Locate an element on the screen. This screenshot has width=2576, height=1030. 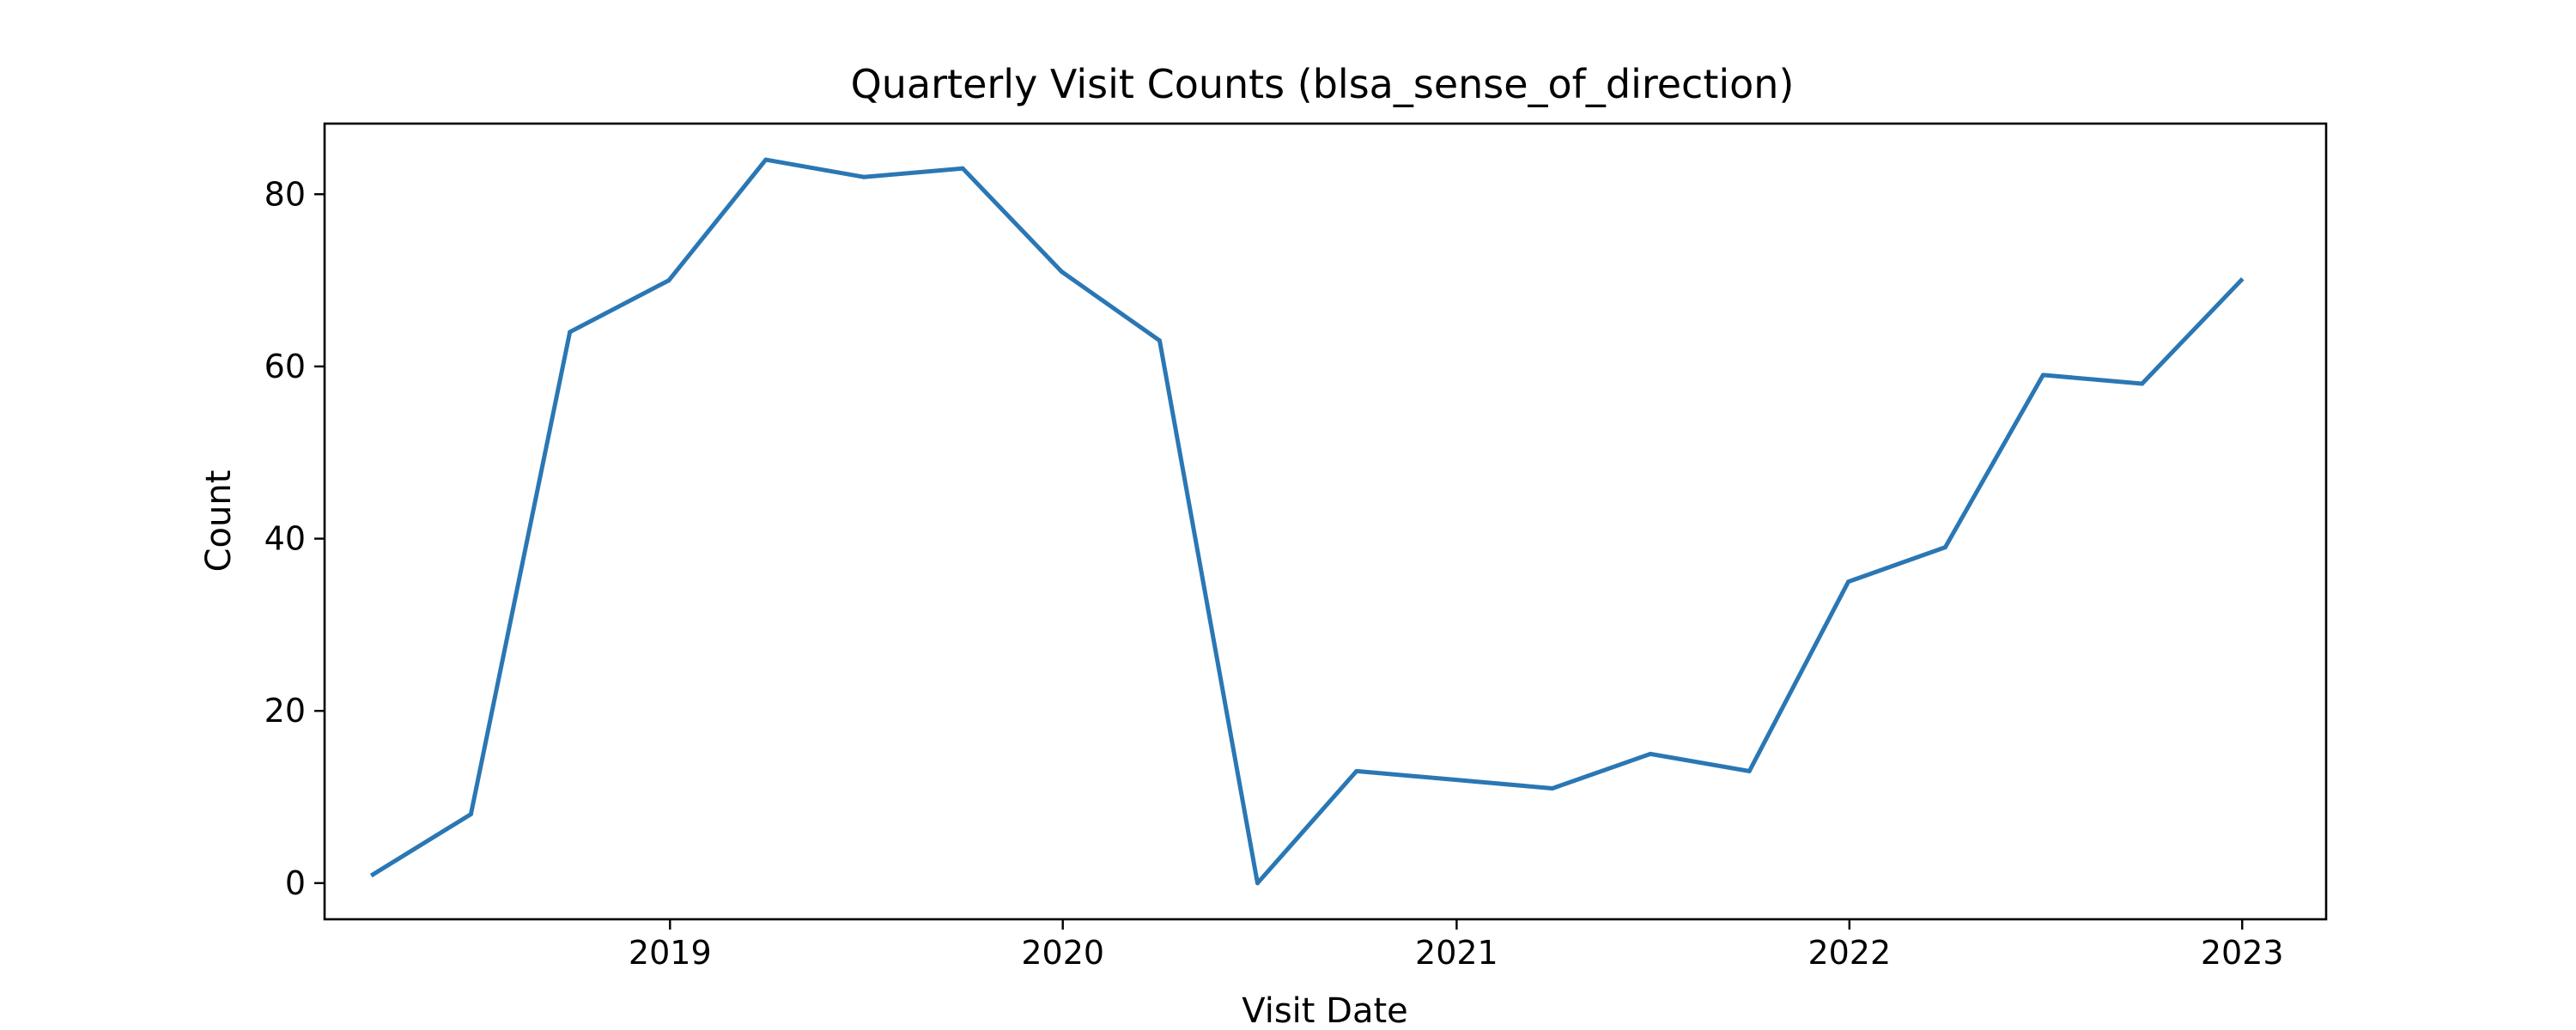
y-tick-label: 80 is located at coordinates (285, 194).